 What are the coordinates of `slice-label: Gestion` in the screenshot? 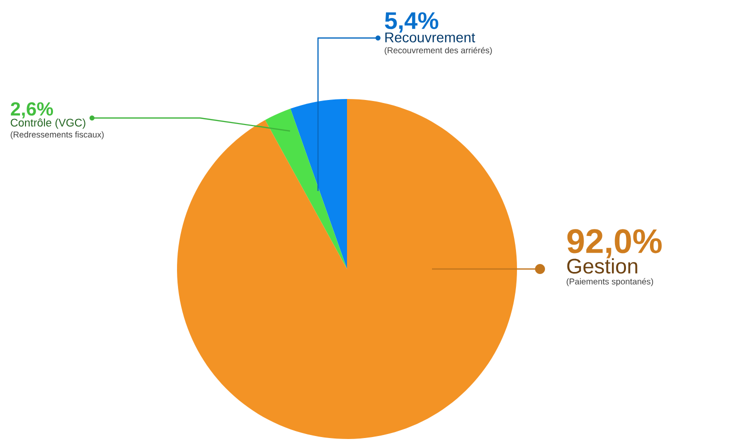 It's located at (602, 266).